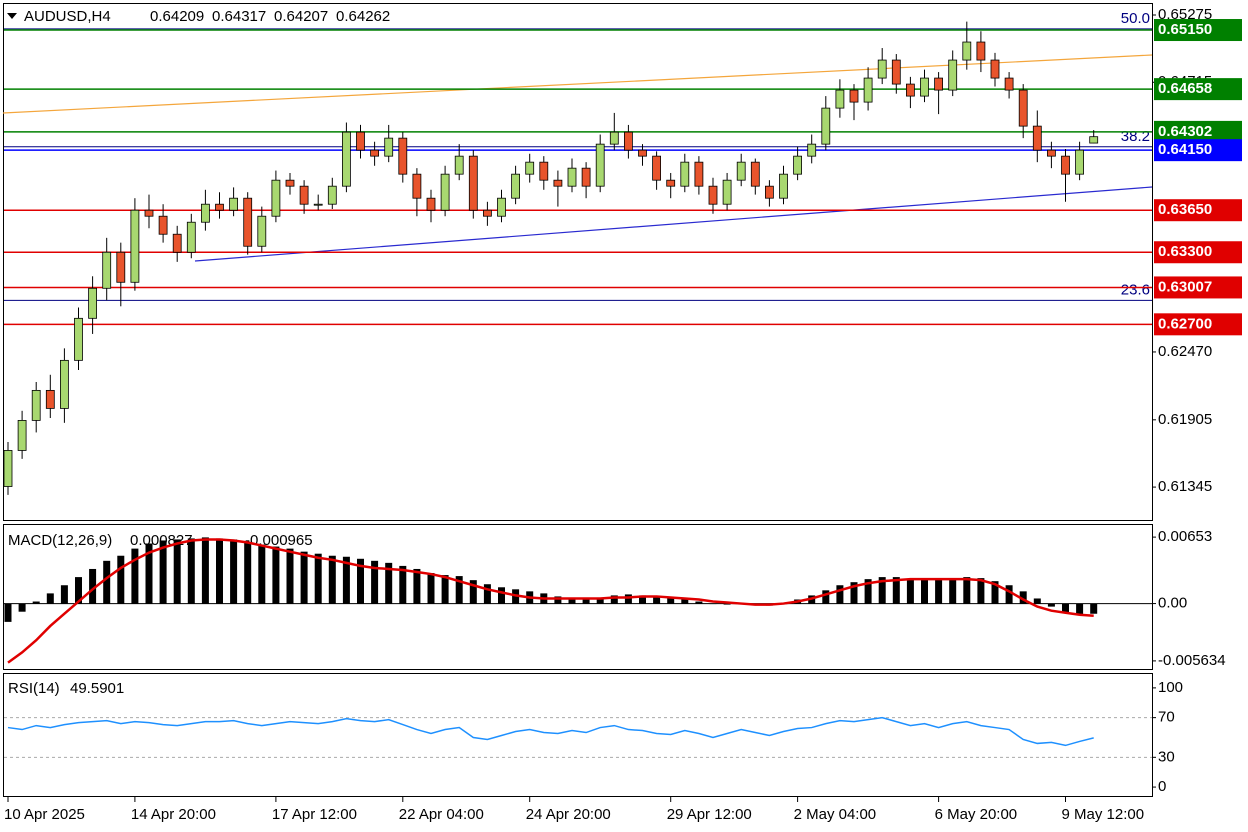 The width and height of the screenshot is (1248, 832). Describe the element at coordinates (34, 688) in the screenshot. I see `rsi-title: RSI(14)` at that location.